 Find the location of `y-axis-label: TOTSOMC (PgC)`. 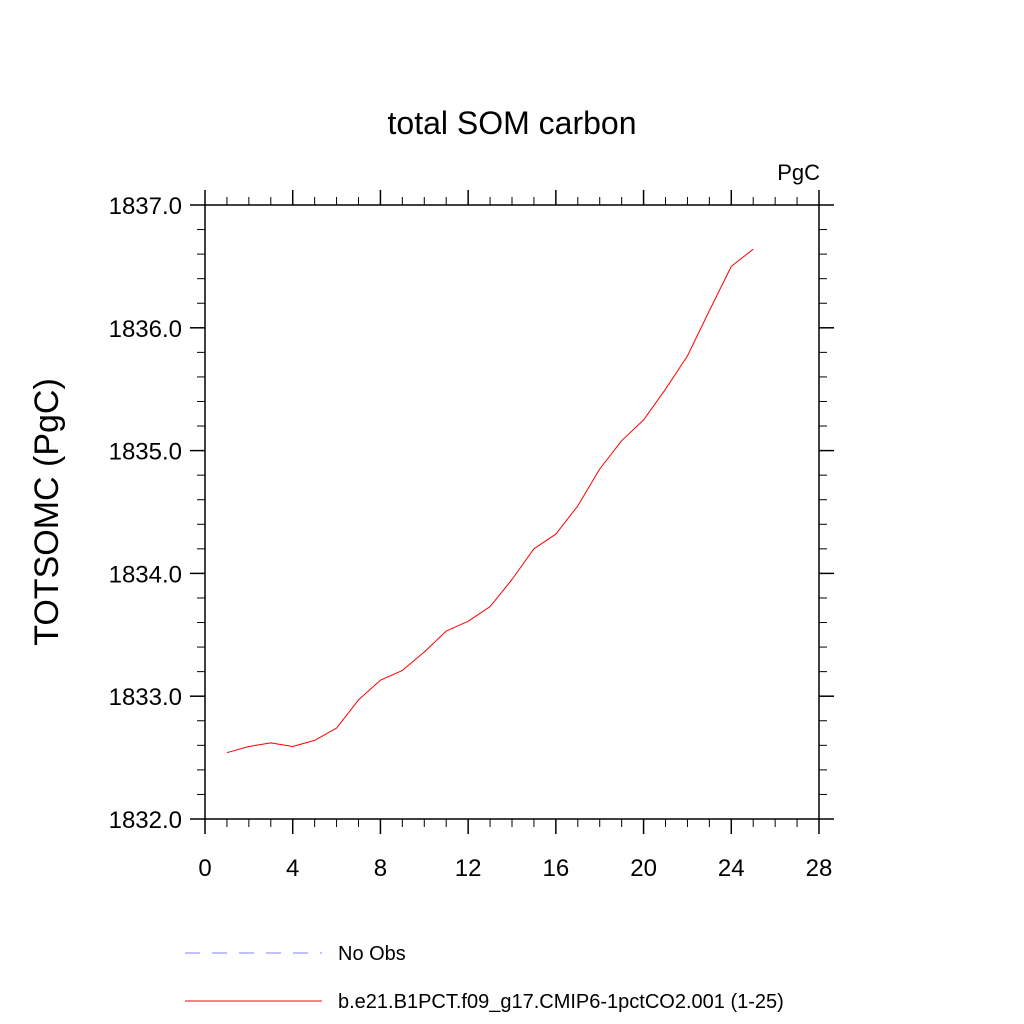

y-axis-label: TOTSOMC (PgC) is located at coordinates (47, 512).